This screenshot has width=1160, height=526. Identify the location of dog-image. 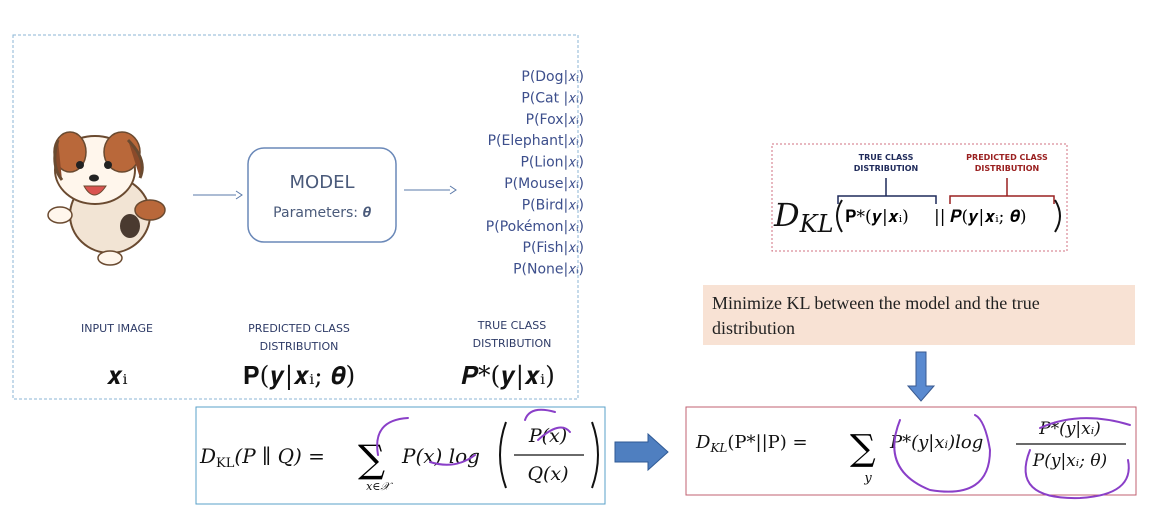
(106, 198).